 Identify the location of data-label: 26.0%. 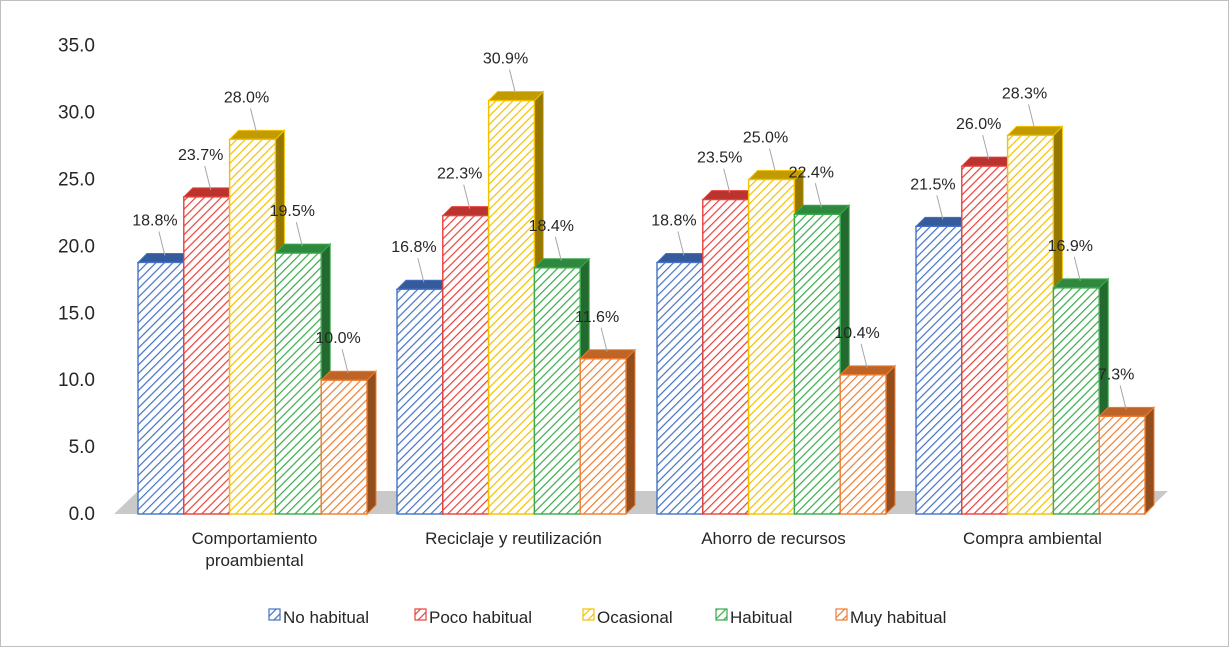
(978, 124).